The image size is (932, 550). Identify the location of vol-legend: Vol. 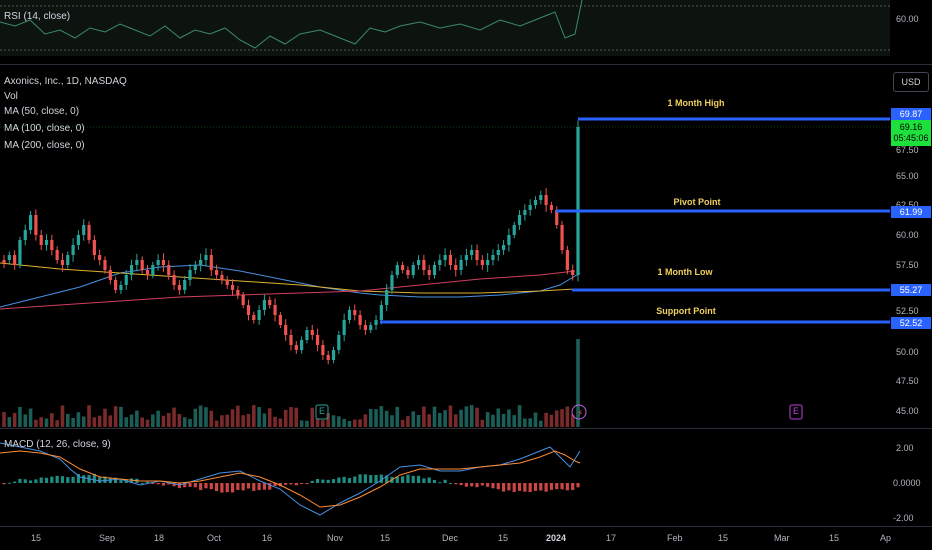
(11, 96).